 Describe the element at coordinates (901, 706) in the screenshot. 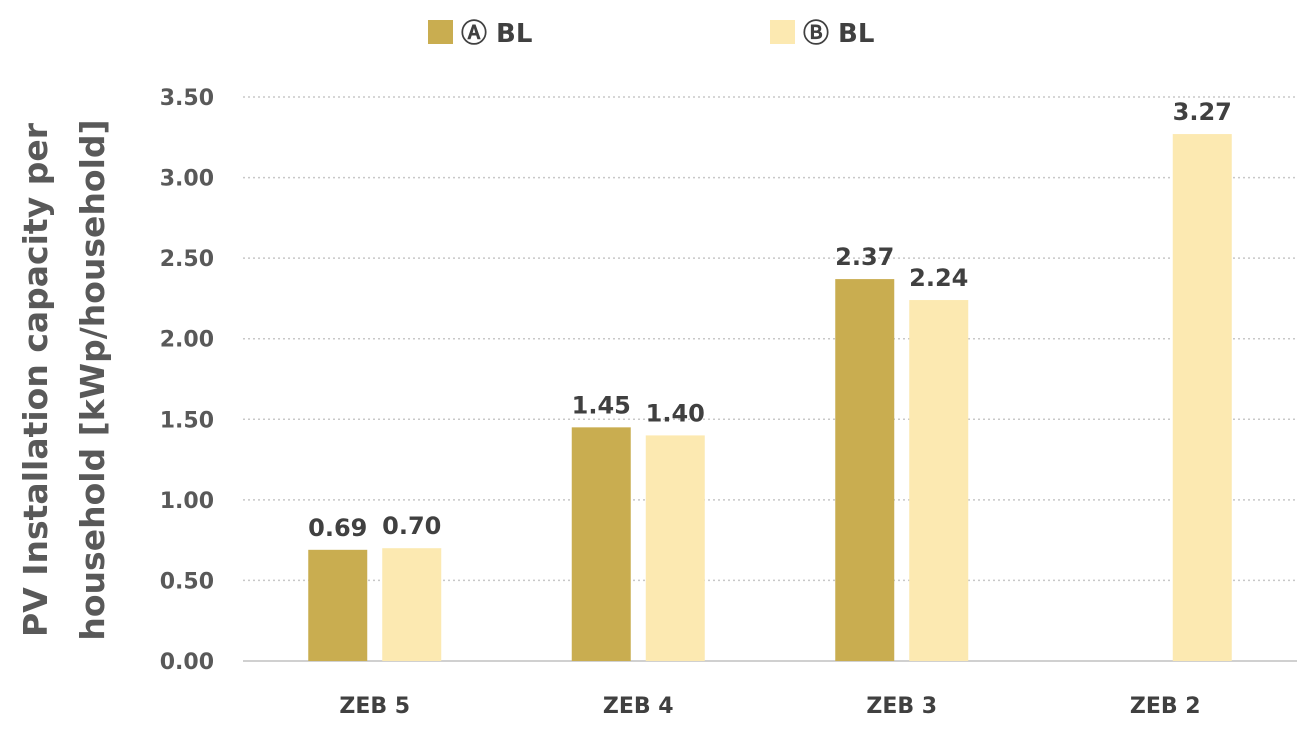

I see `x-tick-label: ZEB 3` at that location.